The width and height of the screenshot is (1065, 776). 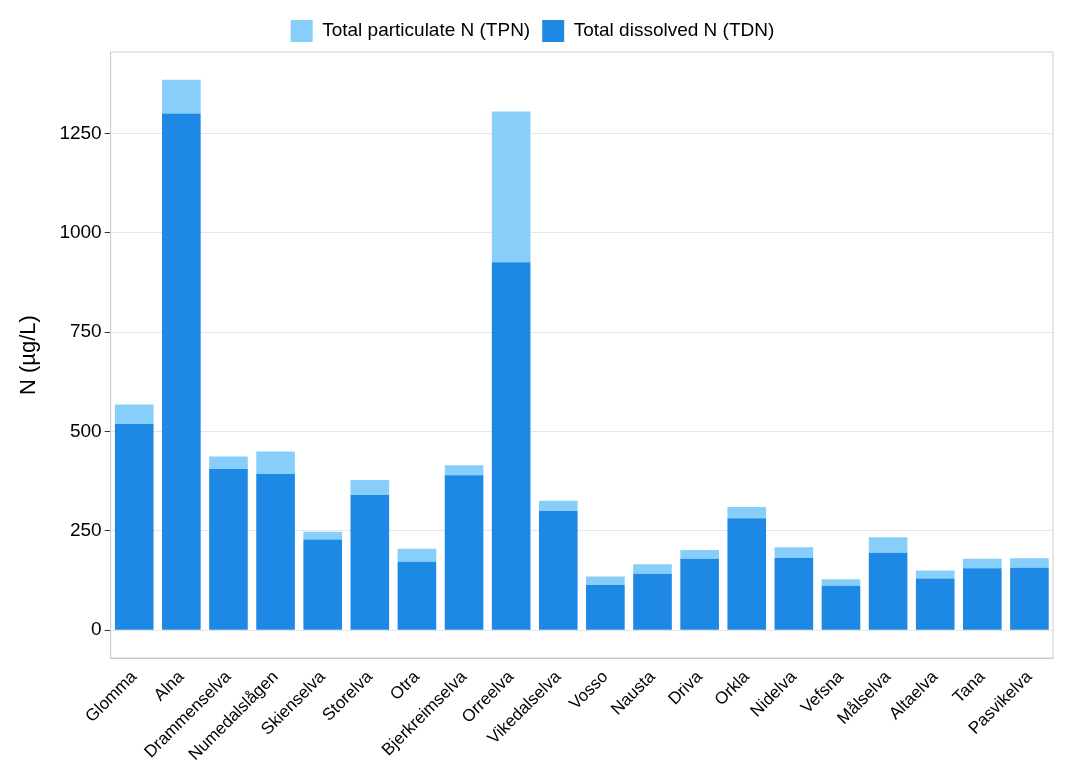 What do you see at coordinates (85, 430) in the screenshot?
I see `y-tick-label: 500` at bounding box center [85, 430].